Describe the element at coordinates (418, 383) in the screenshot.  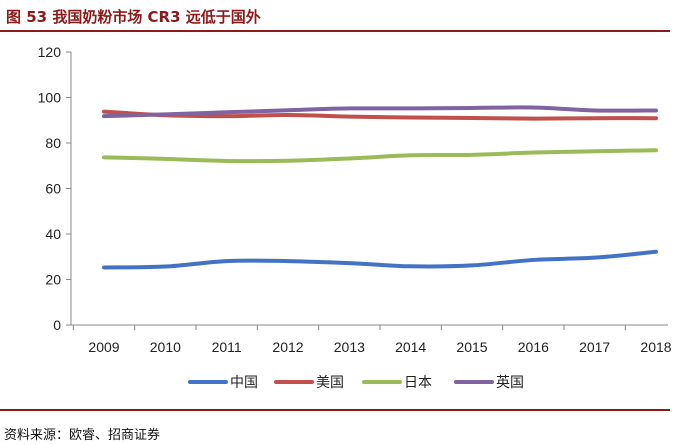
I see `legend-label-3: 日本` at that location.